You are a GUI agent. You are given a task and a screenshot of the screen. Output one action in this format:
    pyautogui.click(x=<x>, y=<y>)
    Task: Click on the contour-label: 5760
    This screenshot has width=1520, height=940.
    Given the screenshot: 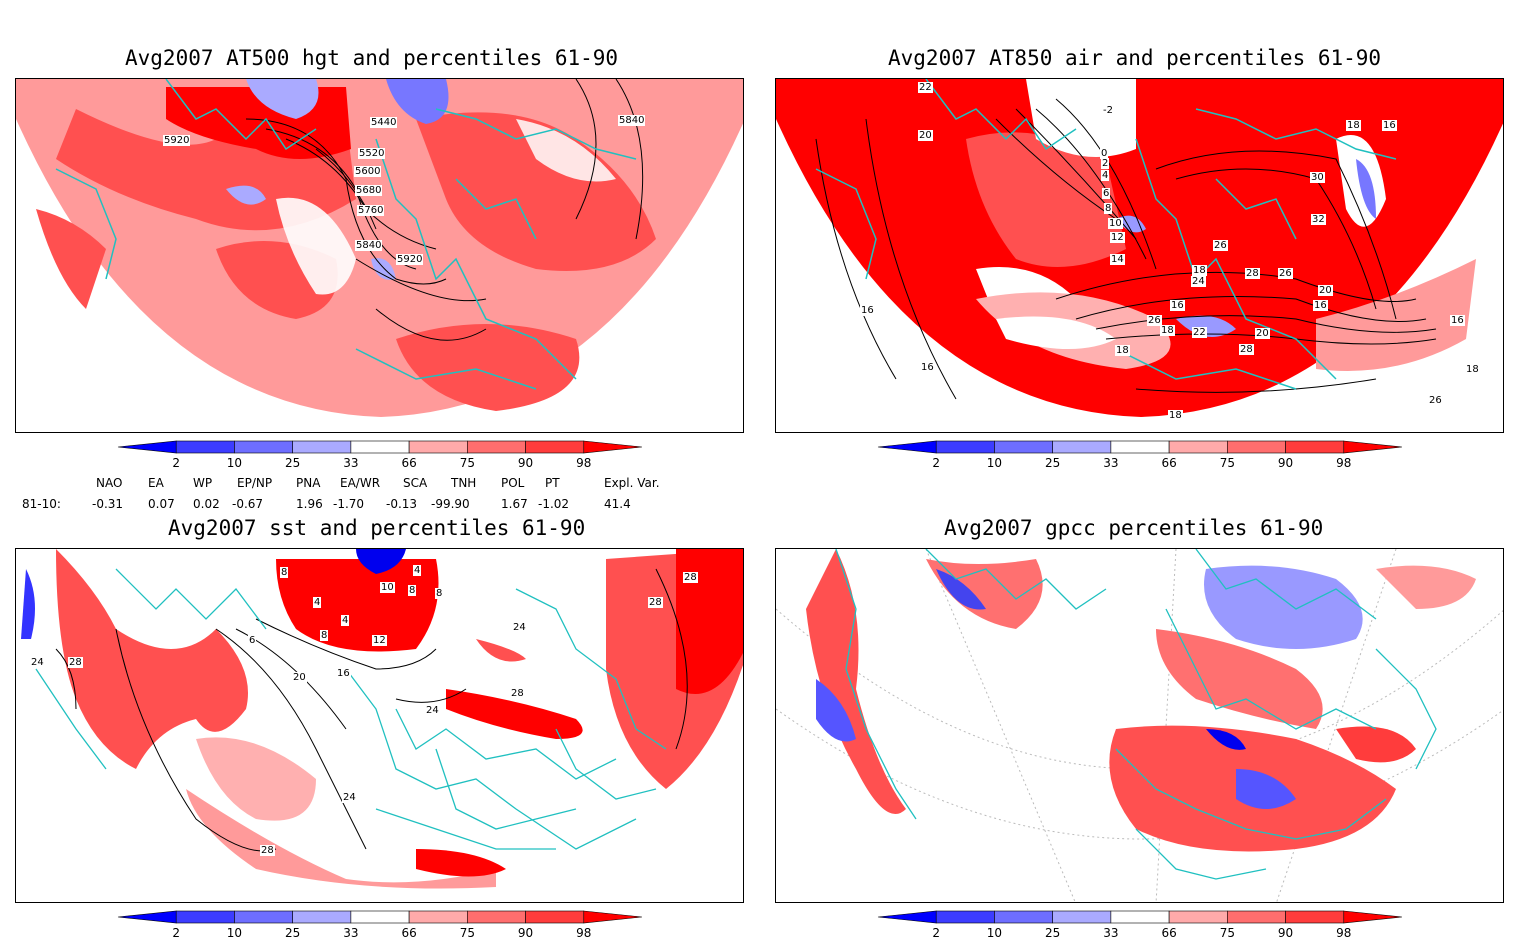 What is the action you would take?
    pyautogui.click(x=371, y=210)
    